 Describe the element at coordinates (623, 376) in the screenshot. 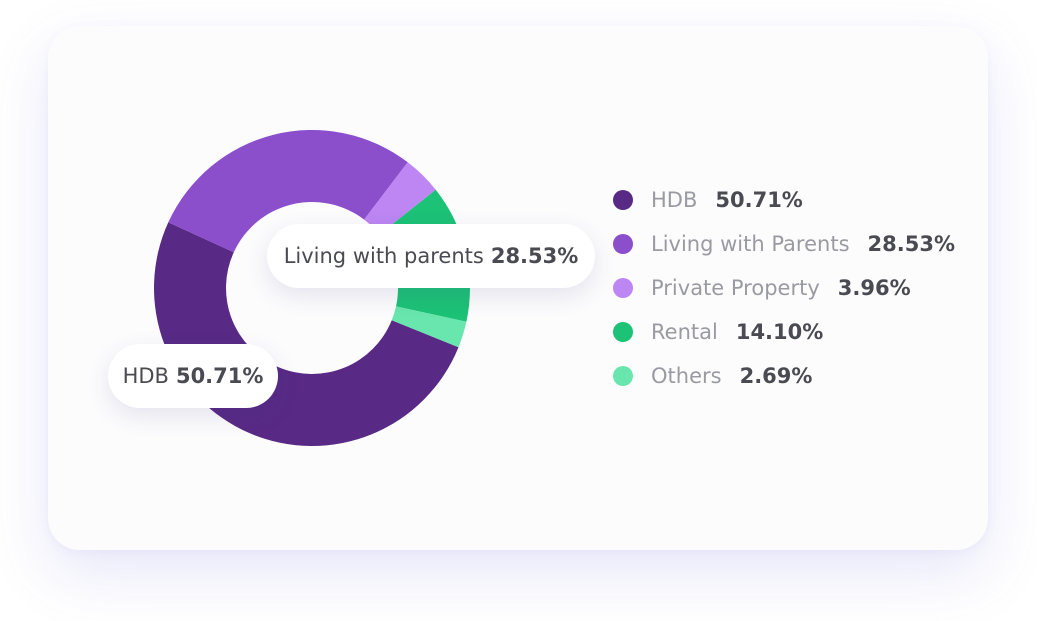

I see `legend-swatch-others` at that location.